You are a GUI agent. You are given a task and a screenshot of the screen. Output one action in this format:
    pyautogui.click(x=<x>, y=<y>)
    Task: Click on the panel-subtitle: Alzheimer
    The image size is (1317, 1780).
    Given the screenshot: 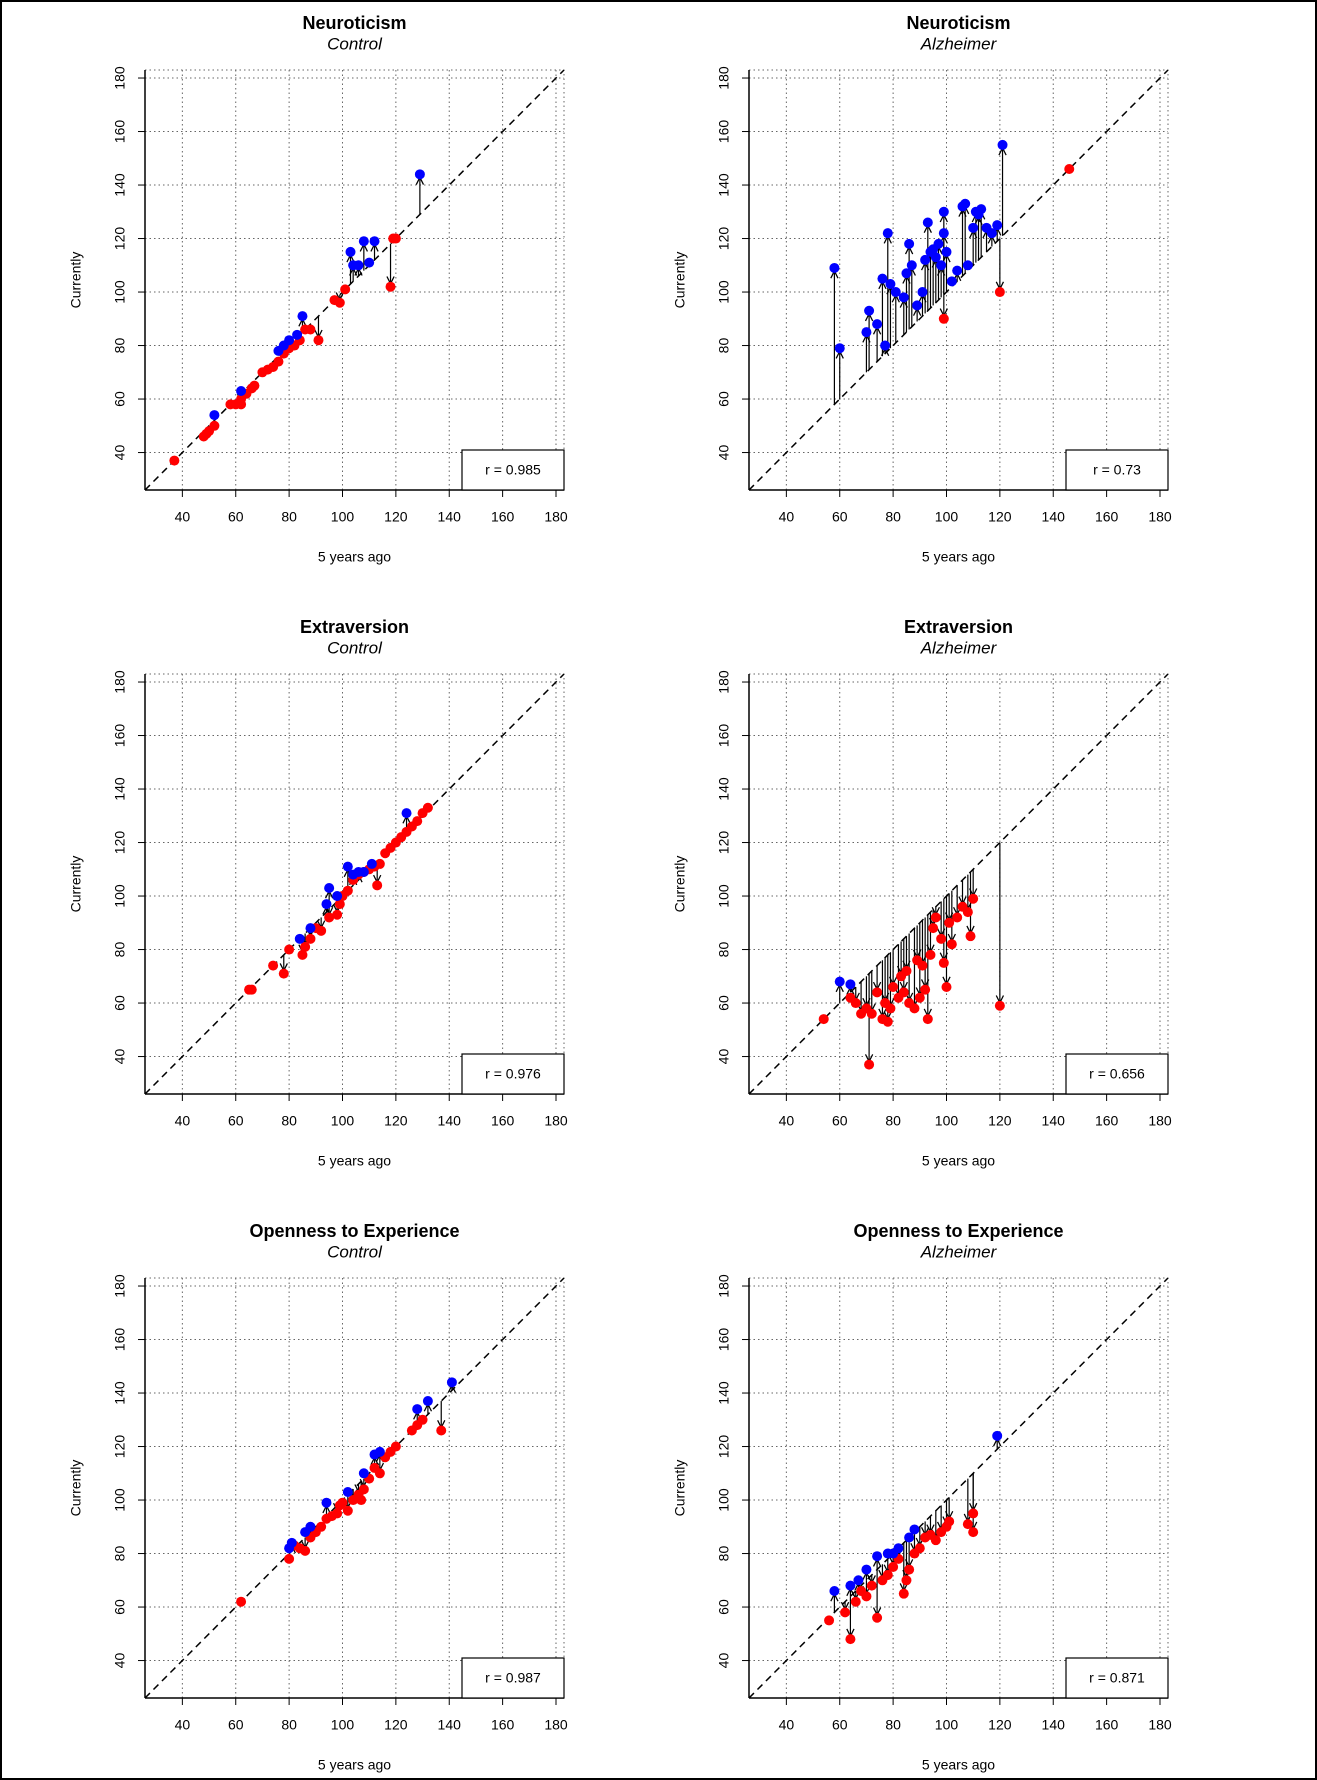 What is the action you would take?
    pyautogui.click(x=959, y=1251)
    